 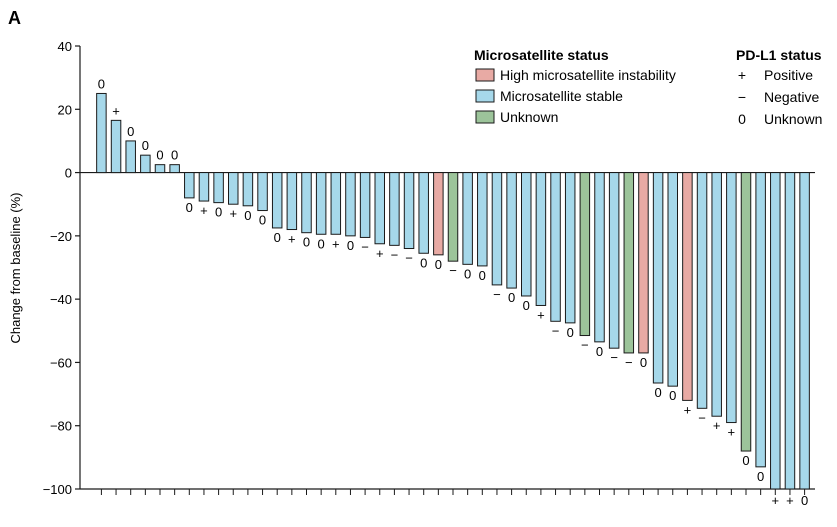 What do you see at coordinates (788, 75) in the screenshot?
I see `legend-pdl1-label: Positive` at bounding box center [788, 75].